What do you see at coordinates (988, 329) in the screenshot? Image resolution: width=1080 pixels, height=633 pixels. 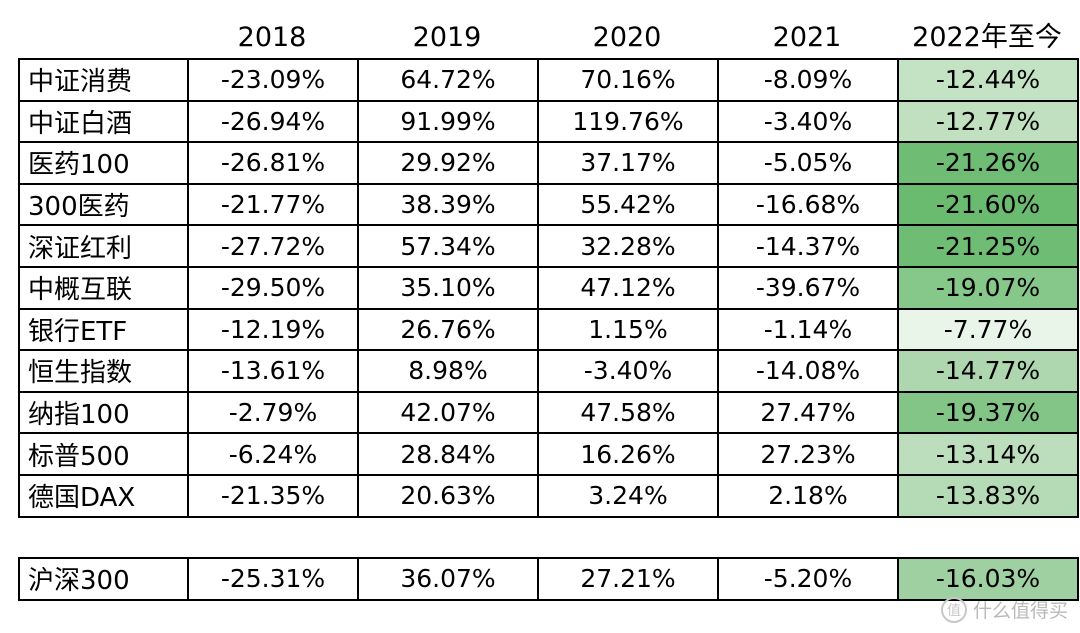 I see `return-2022-cell: -7.77%` at bounding box center [988, 329].